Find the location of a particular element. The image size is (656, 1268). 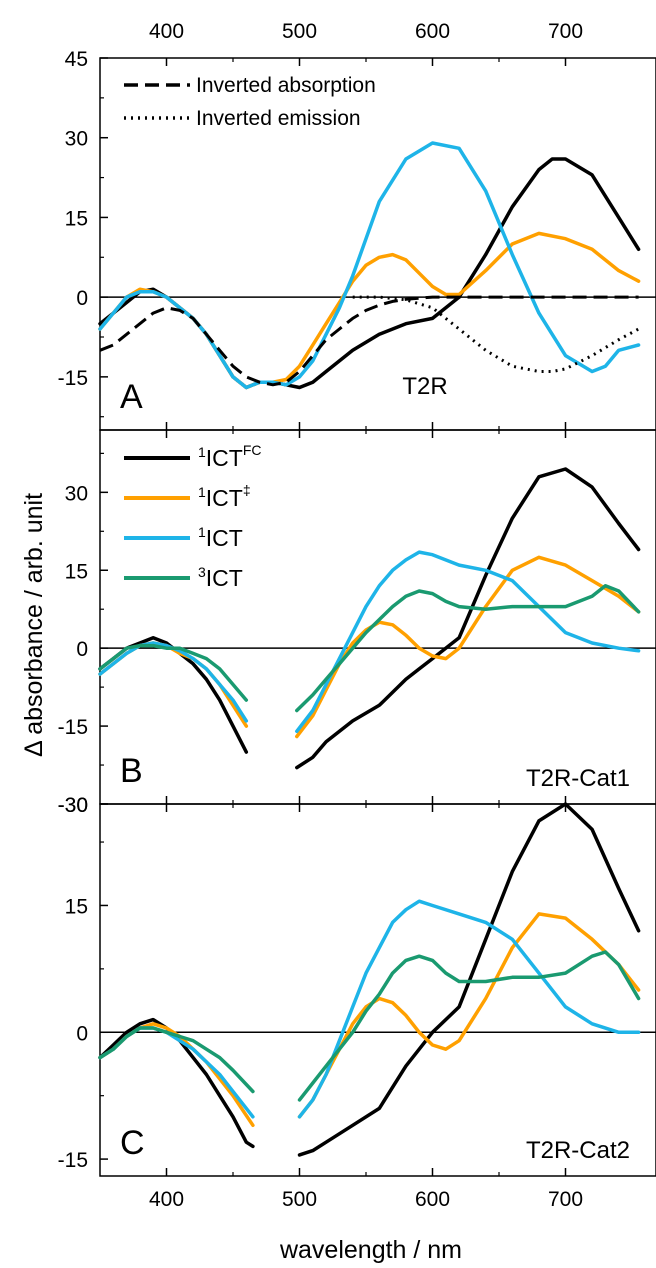

panel-letter: B is located at coordinates (131, 771).